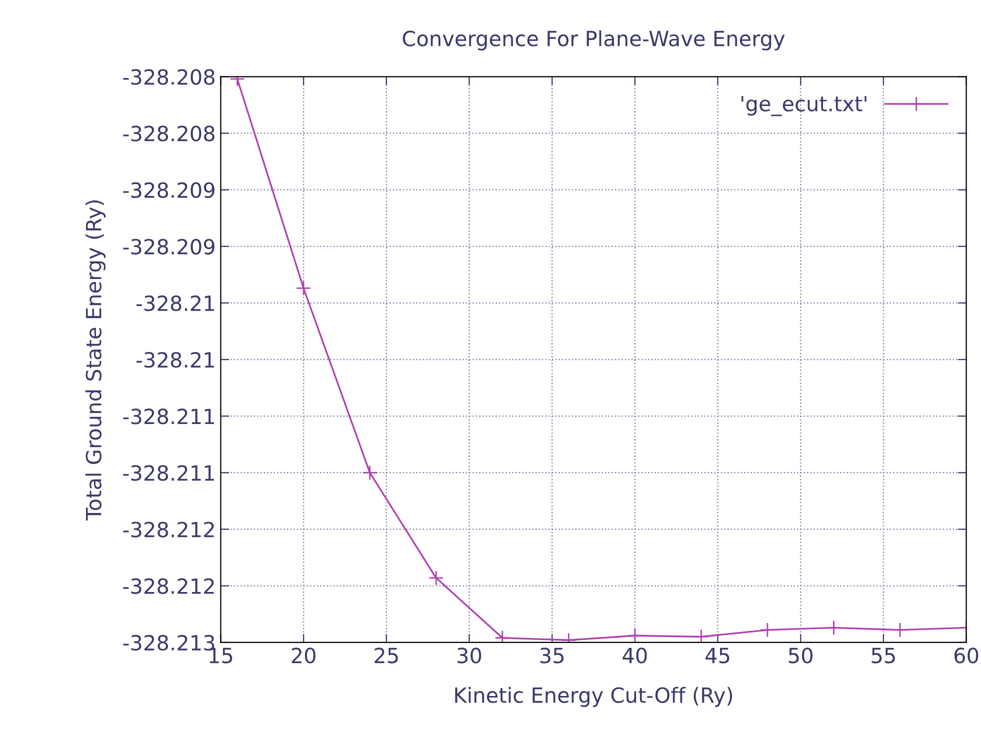  Describe the element at coordinates (593, 40) in the screenshot. I see `chart-title: Convergence For Plane-Wave Energy` at that location.